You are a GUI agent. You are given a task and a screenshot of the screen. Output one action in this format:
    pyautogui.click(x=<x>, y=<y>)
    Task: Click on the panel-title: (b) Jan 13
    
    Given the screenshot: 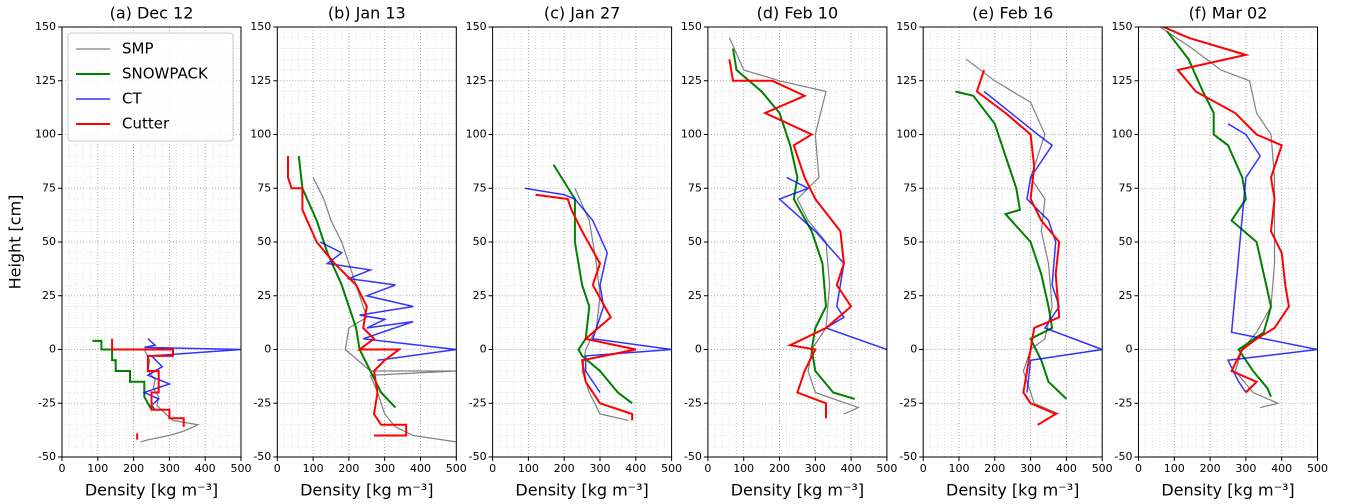 What is the action you would take?
    pyautogui.click(x=367, y=13)
    